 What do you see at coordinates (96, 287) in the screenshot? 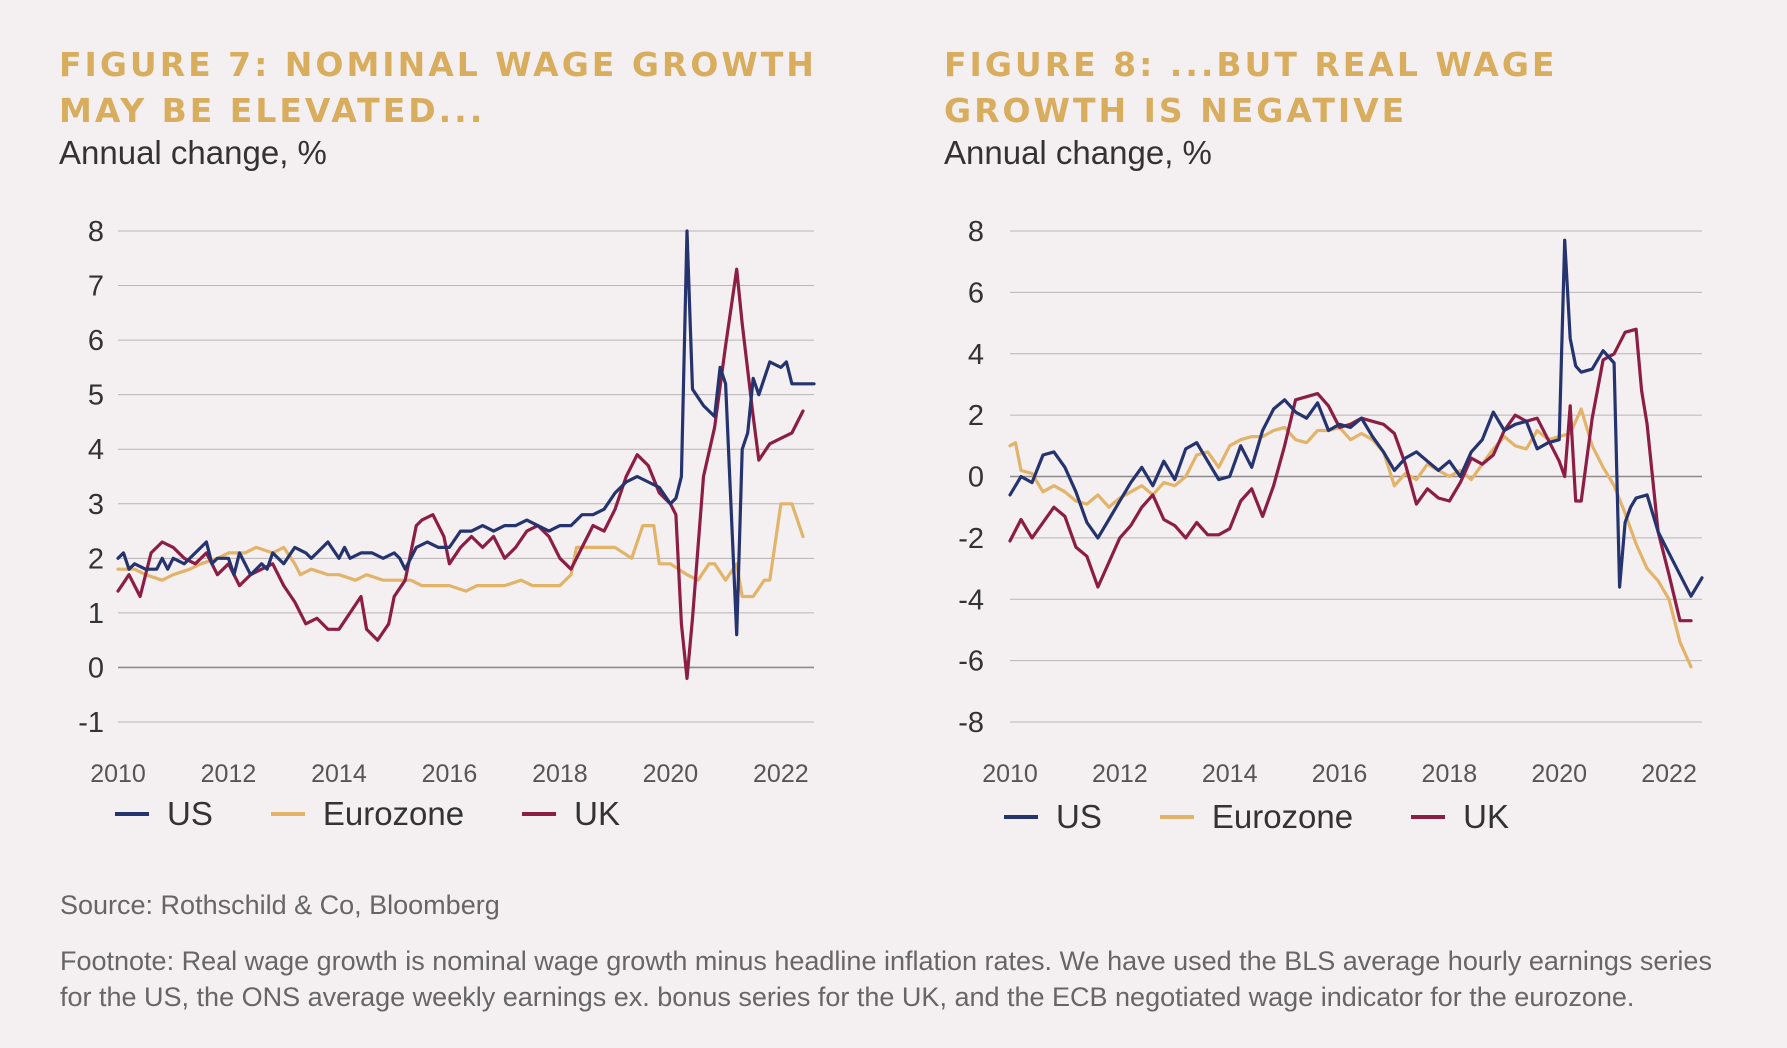
I see `y-tick-label: 7` at bounding box center [96, 287].